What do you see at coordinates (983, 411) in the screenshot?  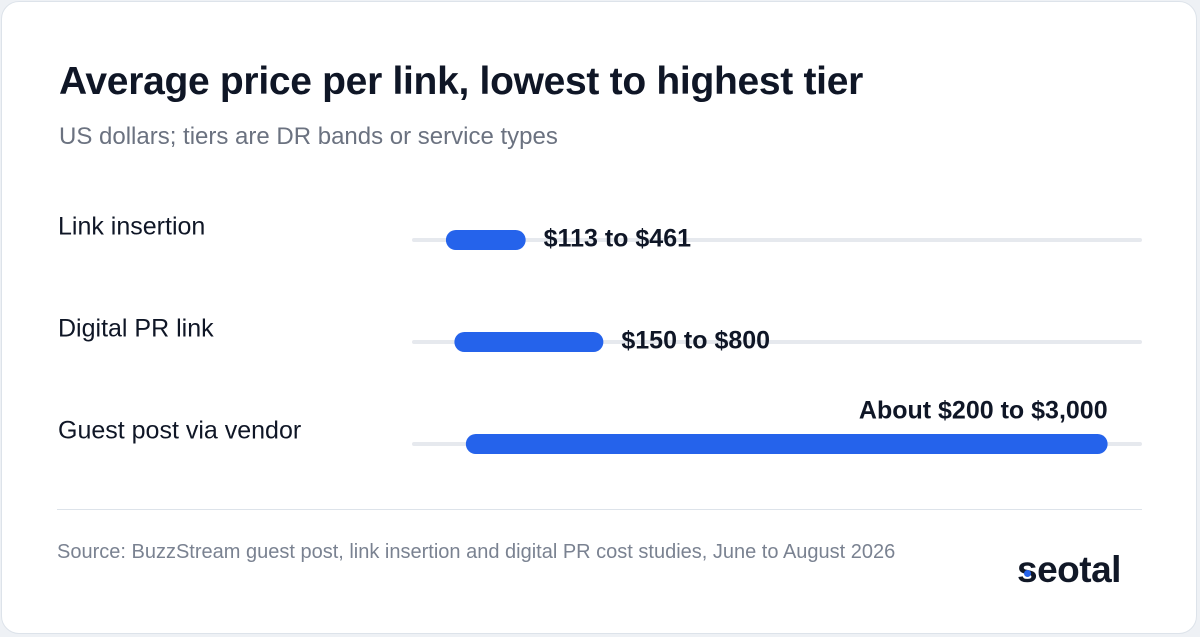 I see `range-value-label: About $200 to $3,000` at bounding box center [983, 411].